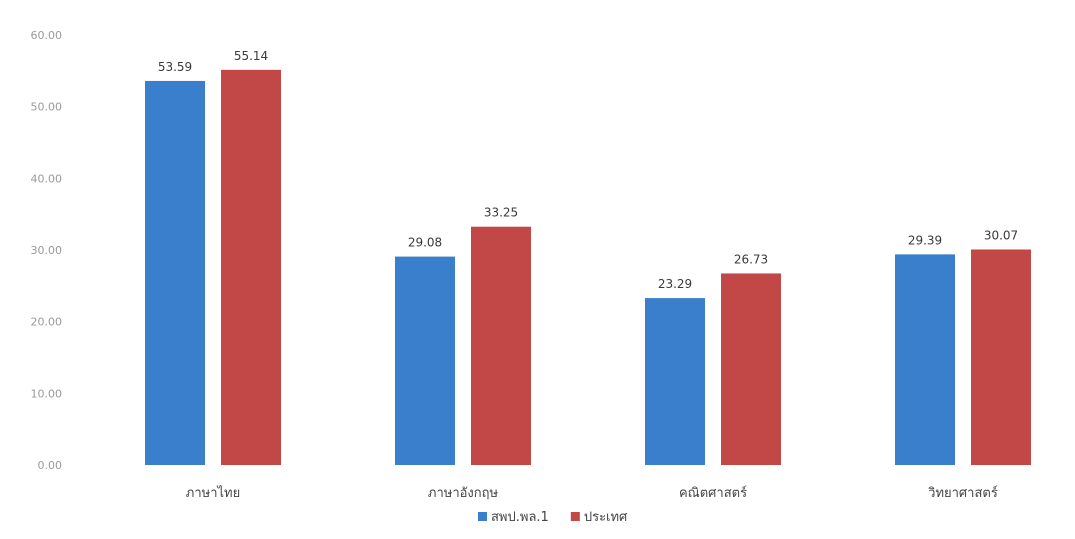 This screenshot has width=1075, height=539. Describe the element at coordinates (213, 493) in the screenshot. I see `x-category-label: ภาษาไทย` at that location.